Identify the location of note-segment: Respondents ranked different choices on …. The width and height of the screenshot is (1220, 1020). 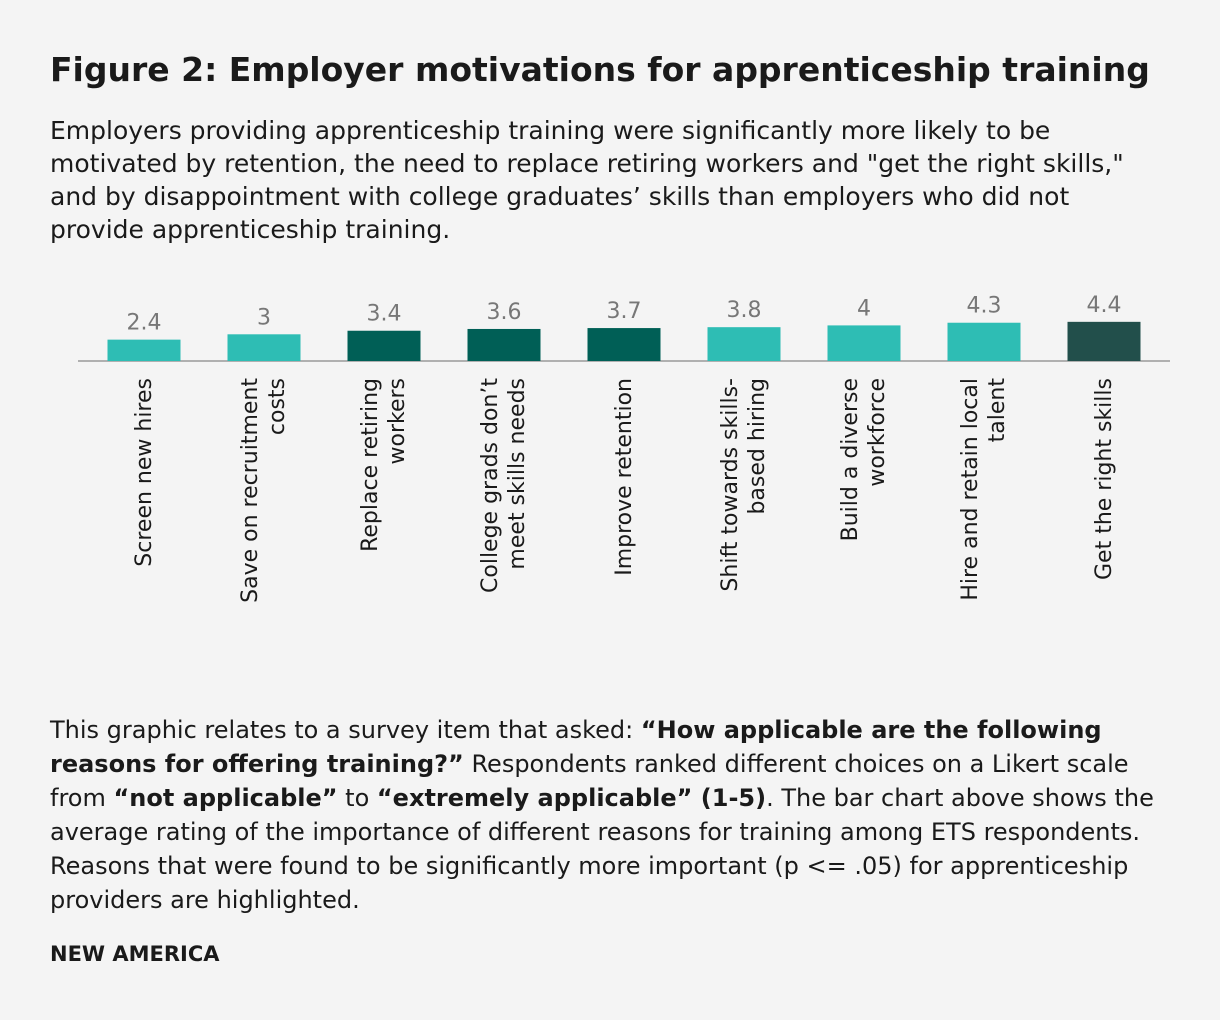
(589, 781).